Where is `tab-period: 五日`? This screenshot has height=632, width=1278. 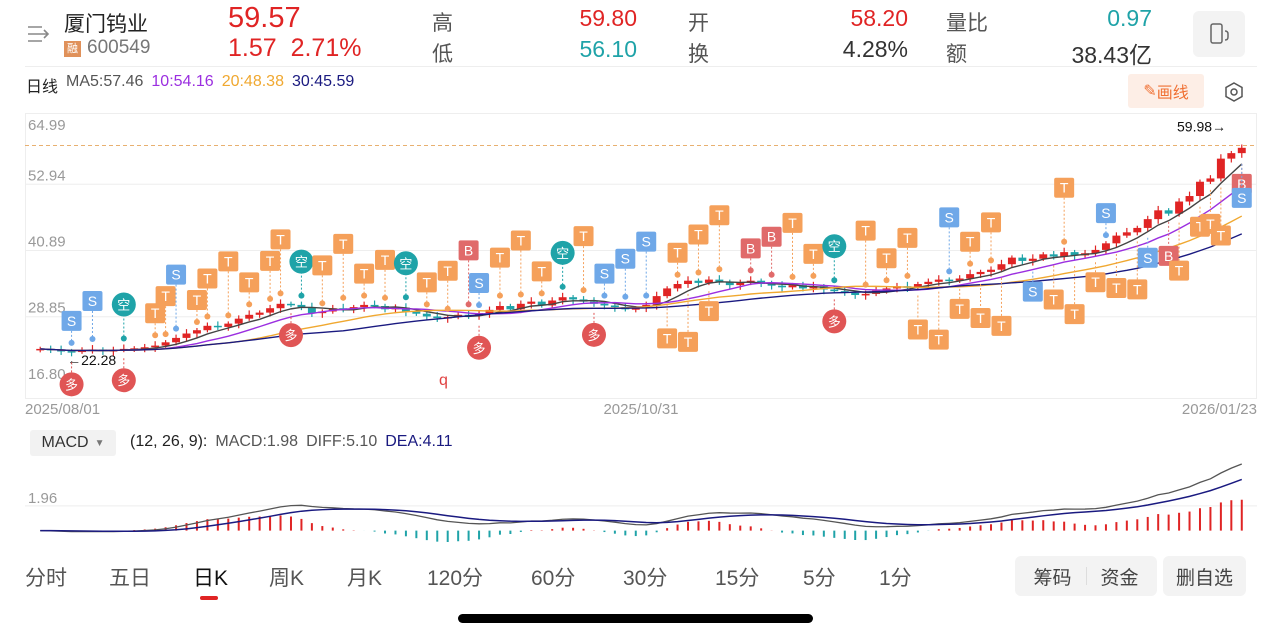 tab-period: 五日 is located at coordinates (130, 578).